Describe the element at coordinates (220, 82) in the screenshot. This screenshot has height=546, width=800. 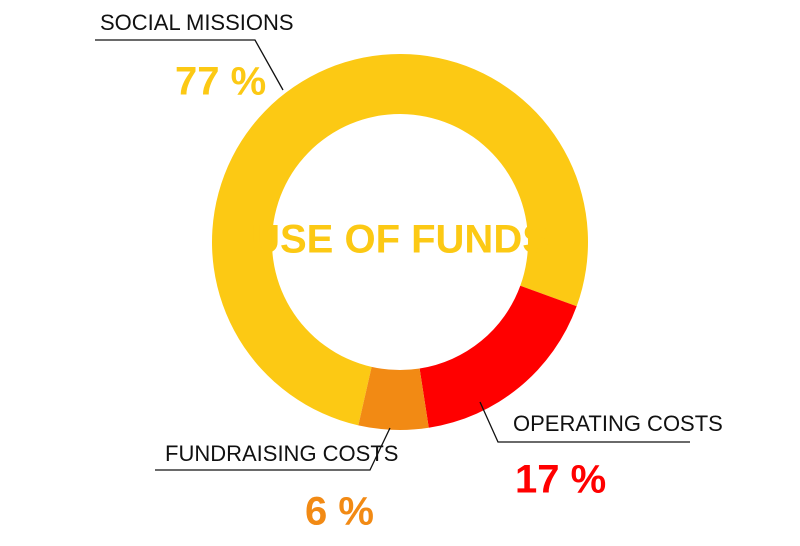
I see `value-label: 77 %` at that location.